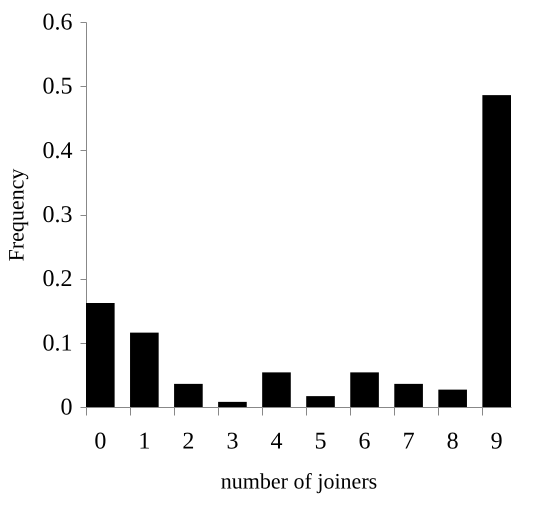 The width and height of the screenshot is (550, 526). Describe the element at coordinates (232, 441) in the screenshot. I see `x-tick-label: 3` at that location.